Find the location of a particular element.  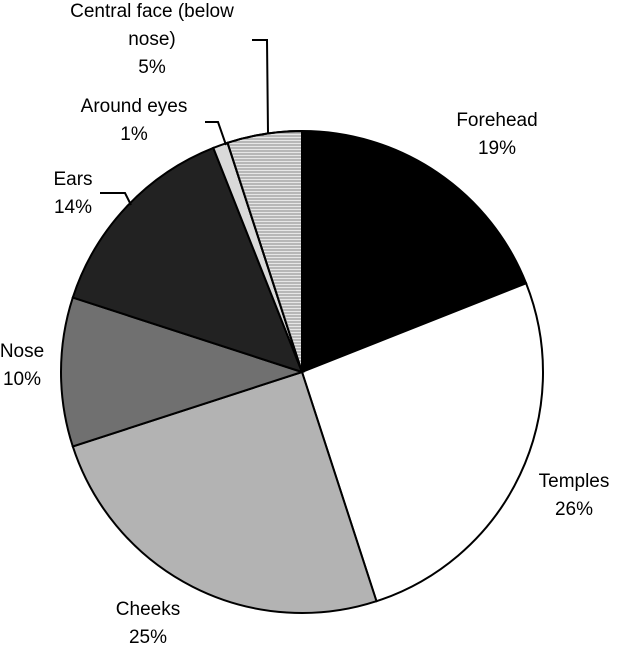

slice-label: Central face (below nose) 5% is located at coordinates (152, 41).